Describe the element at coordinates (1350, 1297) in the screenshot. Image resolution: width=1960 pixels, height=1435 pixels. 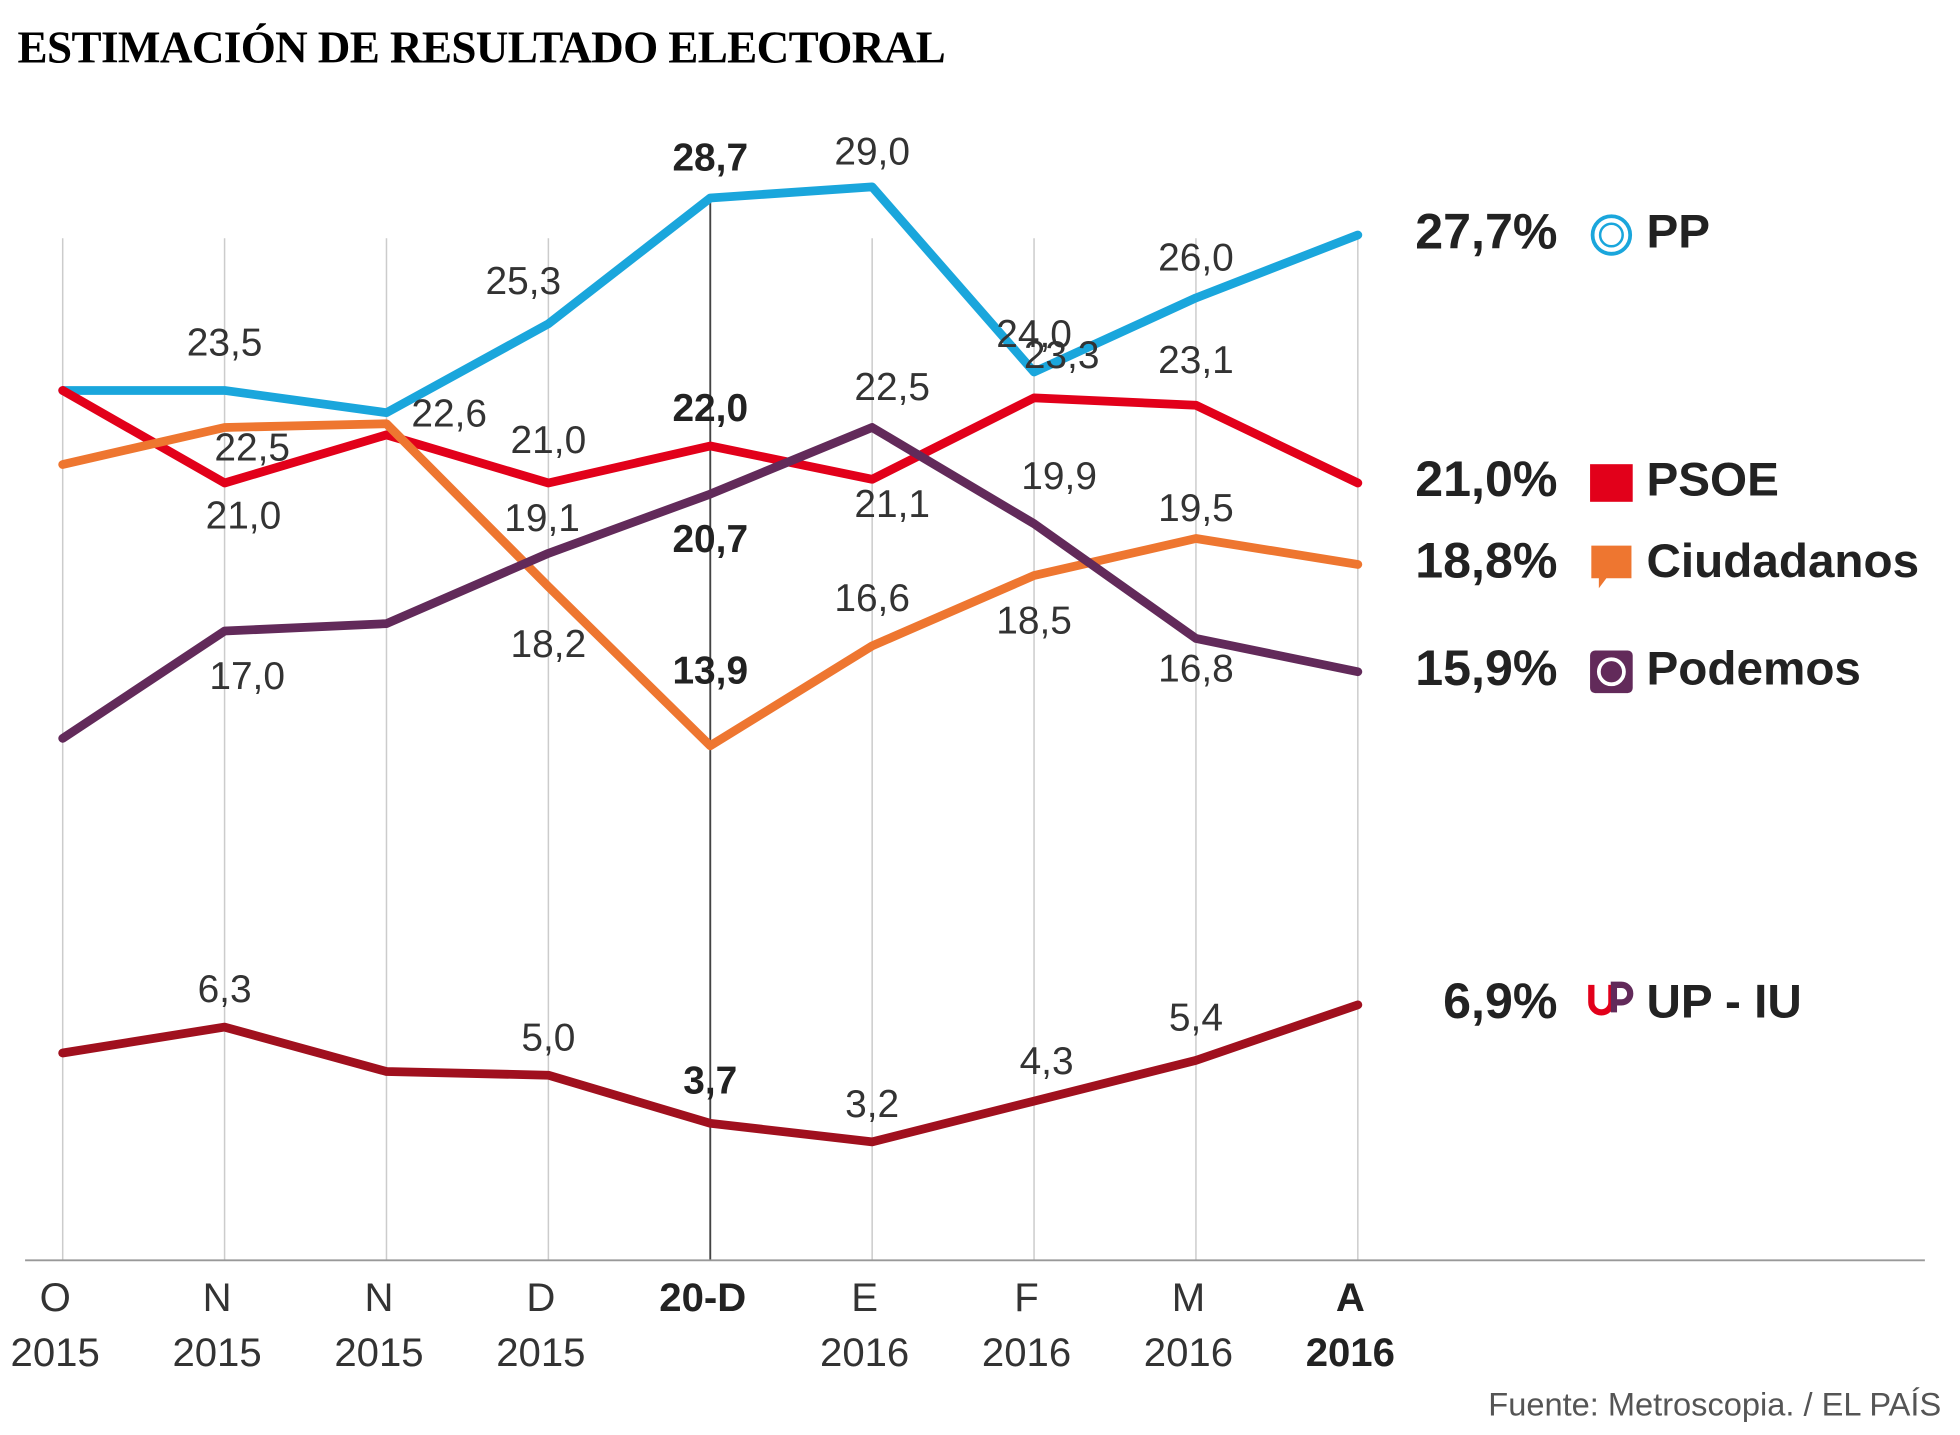
I see `x-tick-label: A` at that location.